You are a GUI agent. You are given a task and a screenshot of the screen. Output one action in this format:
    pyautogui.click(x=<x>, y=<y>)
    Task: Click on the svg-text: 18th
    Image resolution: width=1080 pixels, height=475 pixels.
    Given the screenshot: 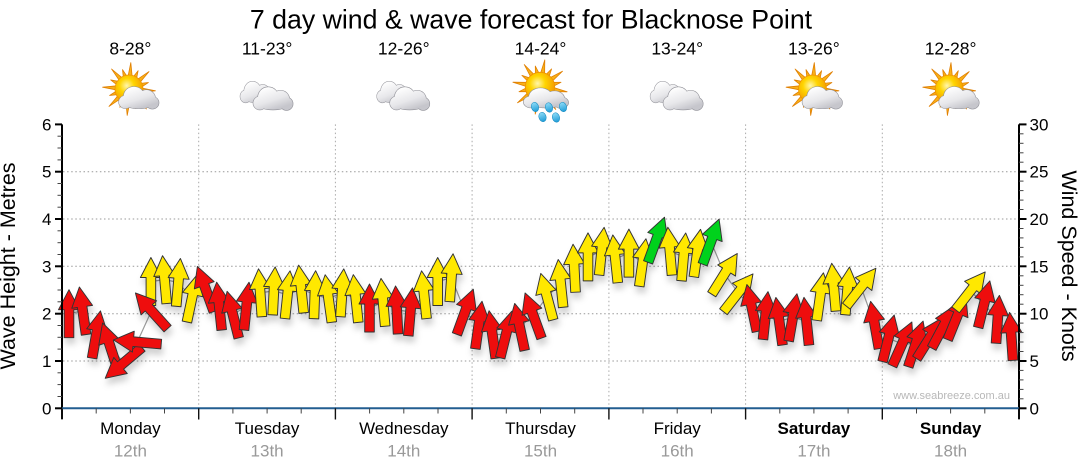 What is the action you would take?
    pyautogui.click(x=950, y=451)
    